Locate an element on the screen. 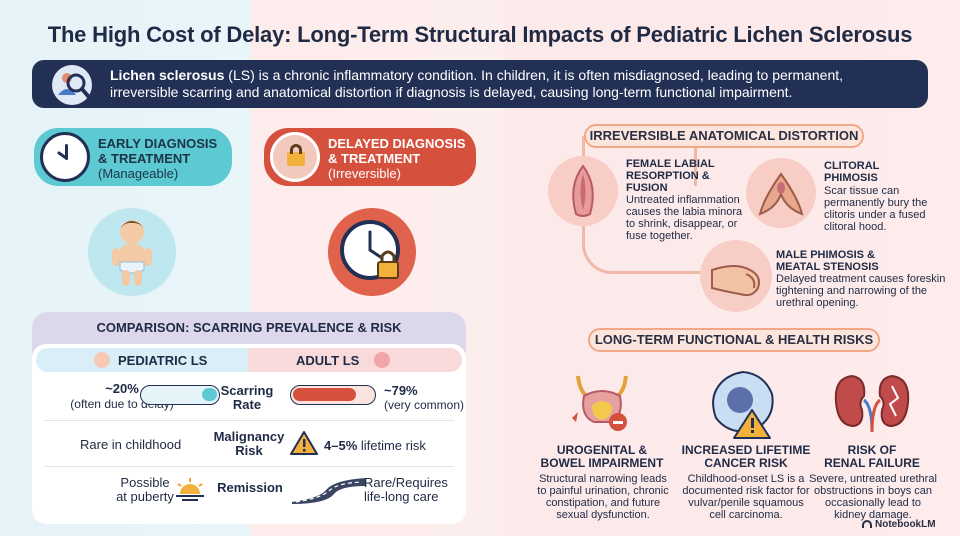 The width and height of the screenshot is (960, 536). clitoral-illustration is located at coordinates (781, 193).